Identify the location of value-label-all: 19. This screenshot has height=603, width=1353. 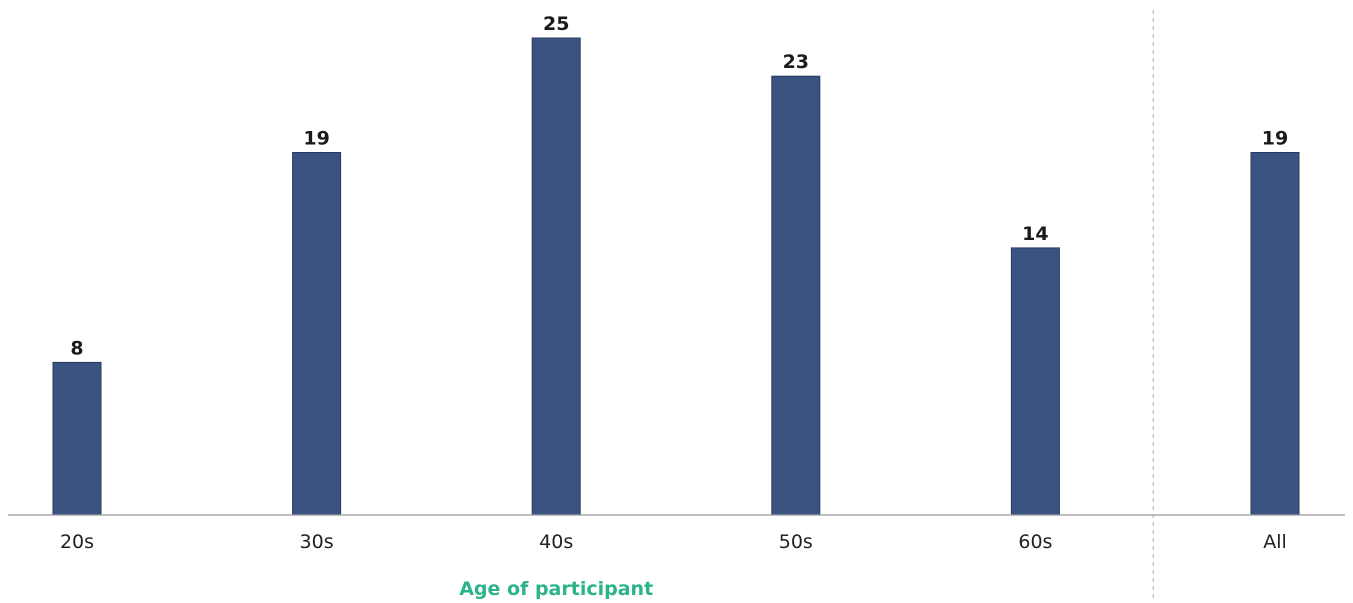
(1275, 139).